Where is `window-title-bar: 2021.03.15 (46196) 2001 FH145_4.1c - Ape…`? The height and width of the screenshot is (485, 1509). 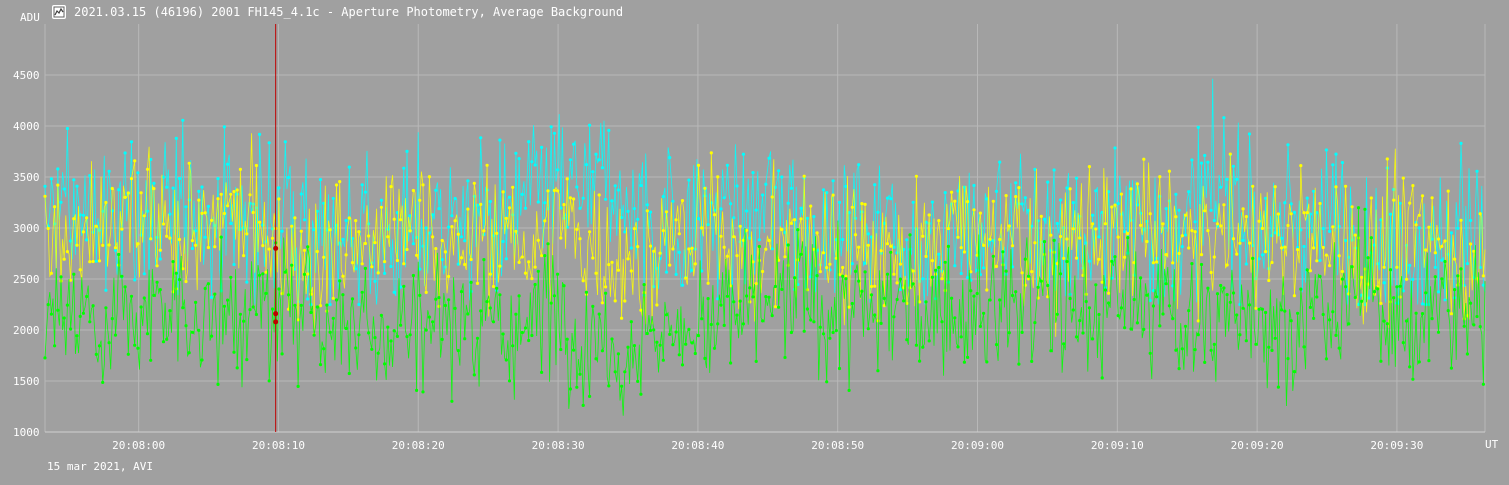 window-title-bar: 2021.03.15 (46196) 2001 FH145_4.1c - Ape… is located at coordinates (337, 12).